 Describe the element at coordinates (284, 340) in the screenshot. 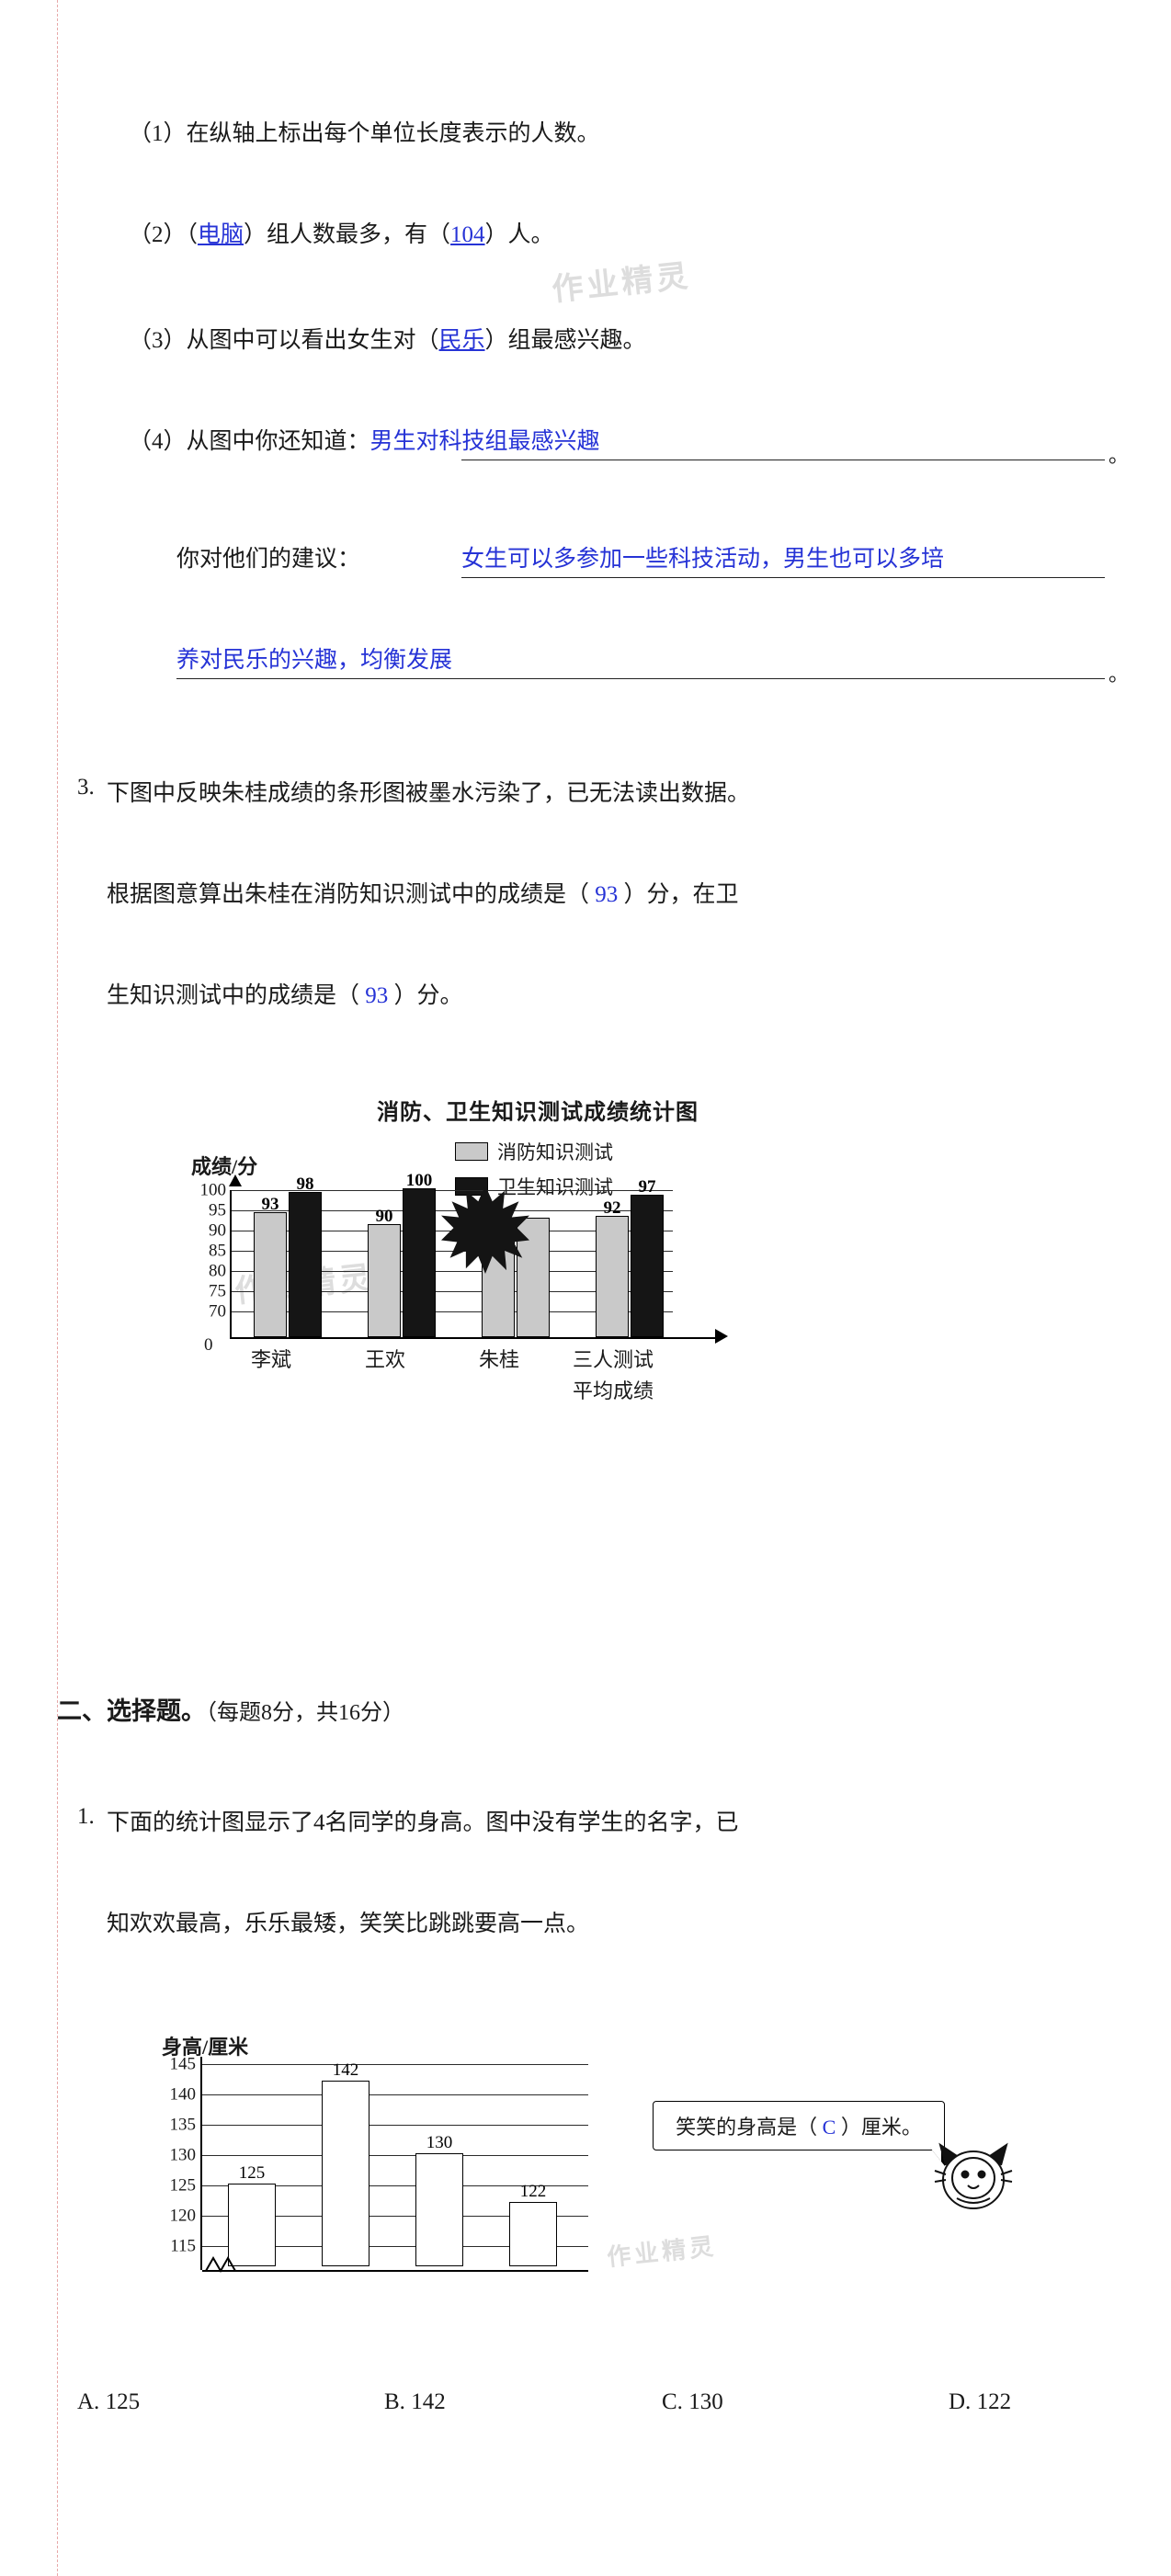

I see `q1-item3-label: （3）从图中可以看出女生对（` at that location.